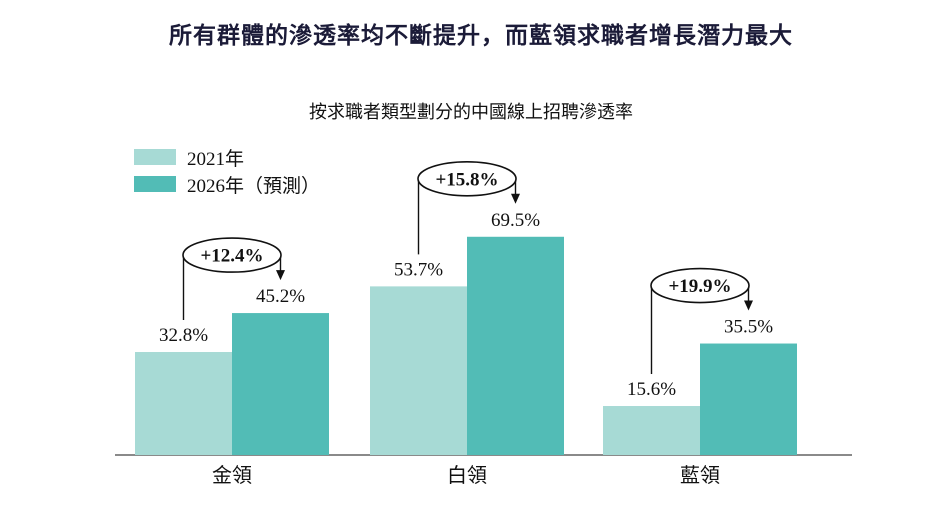 Image resolution: width=942 pixels, height=506 pixels. What do you see at coordinates (280, 384) in the screenshot?
I see `bar-2026-金領` at bounding box center [280, 384].